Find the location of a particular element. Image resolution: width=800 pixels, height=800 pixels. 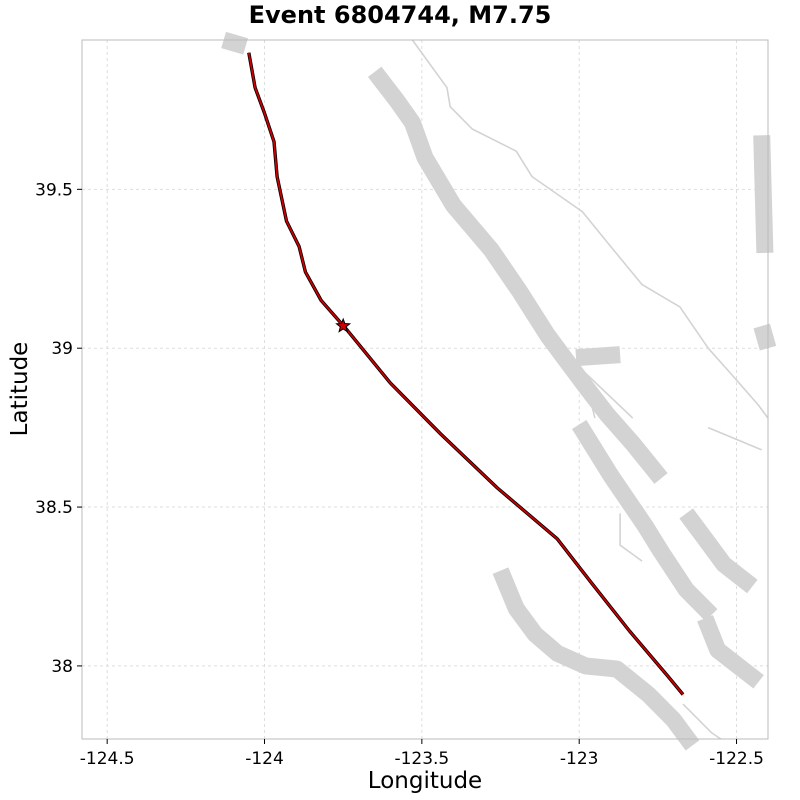

x-tick-label: -123 is located at coordinates (579, 759).